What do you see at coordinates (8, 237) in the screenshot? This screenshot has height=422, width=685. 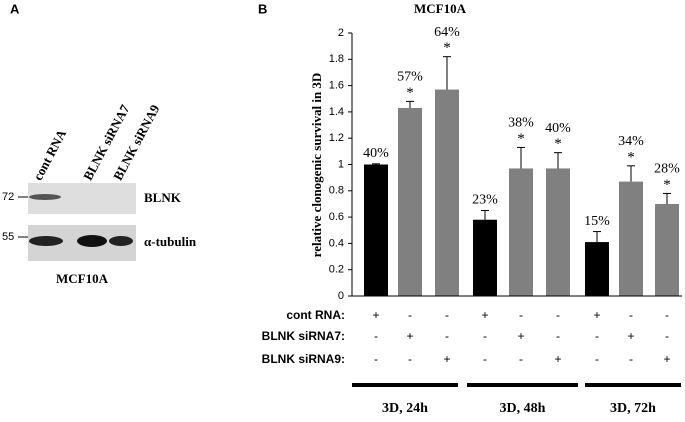 I see `marker: 55` at bounding box center [8, 237].